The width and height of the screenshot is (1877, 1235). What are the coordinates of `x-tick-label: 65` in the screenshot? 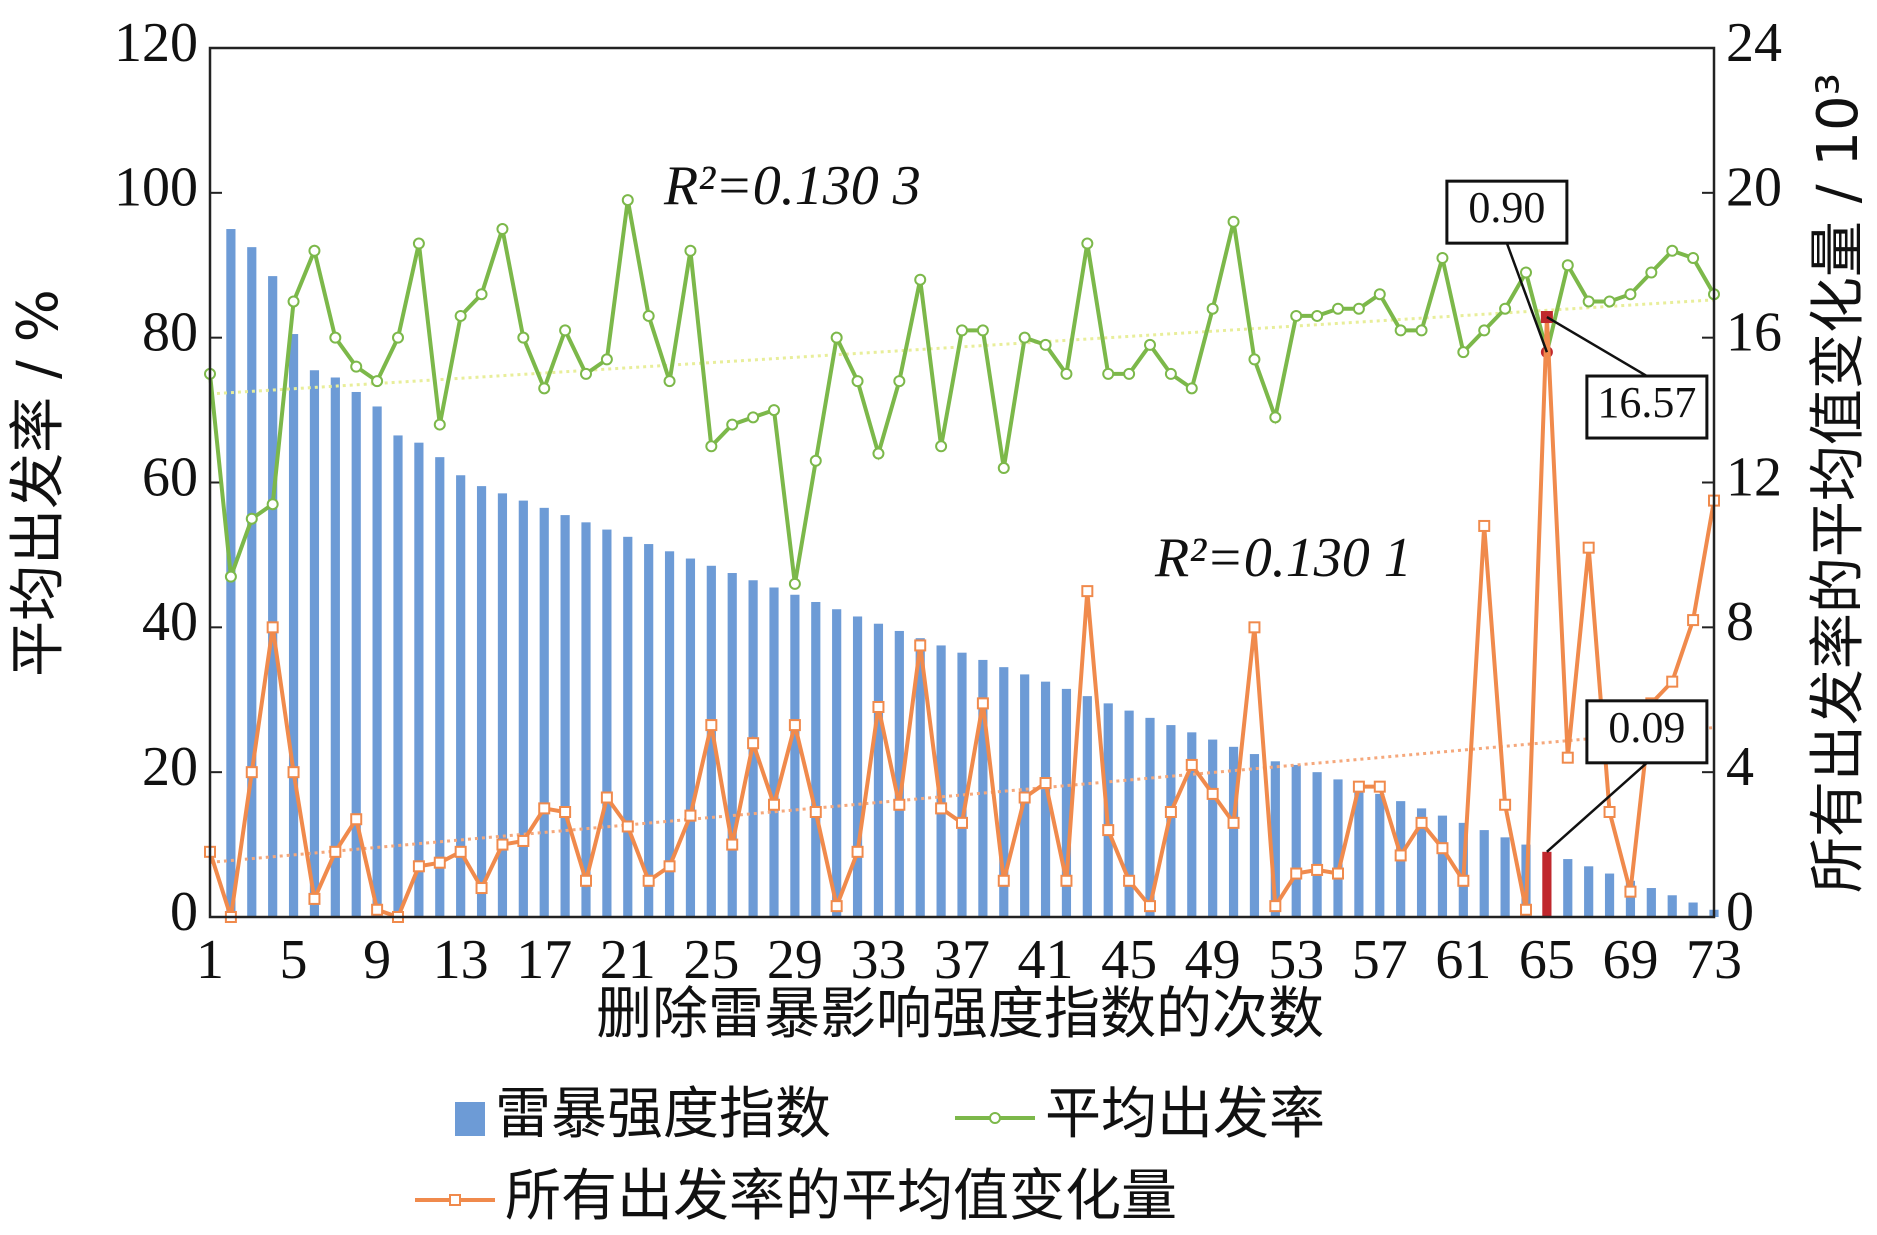 It's located at (1547, 960).